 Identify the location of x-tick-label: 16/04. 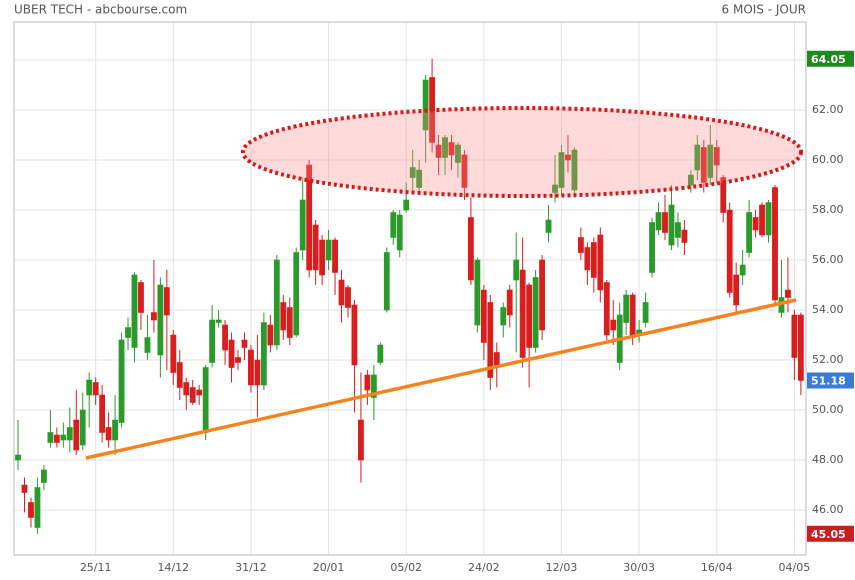
(717, 567).